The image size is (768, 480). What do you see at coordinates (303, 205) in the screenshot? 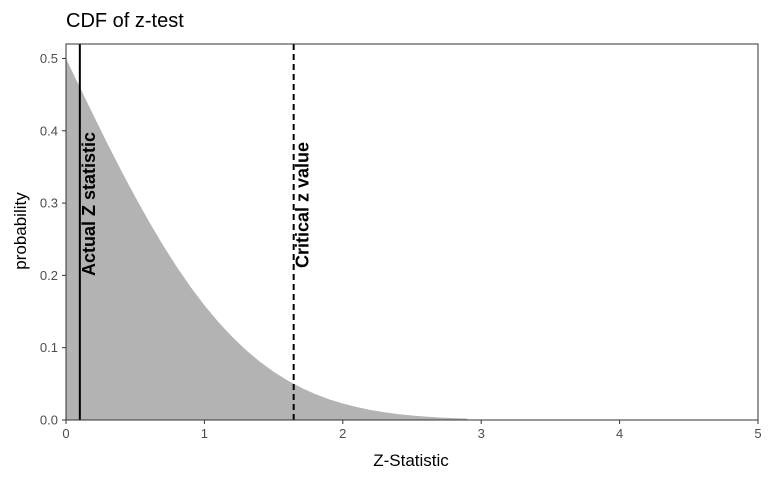
I see `critical-z-label: Critical z value` at bounding box center [303, 205].